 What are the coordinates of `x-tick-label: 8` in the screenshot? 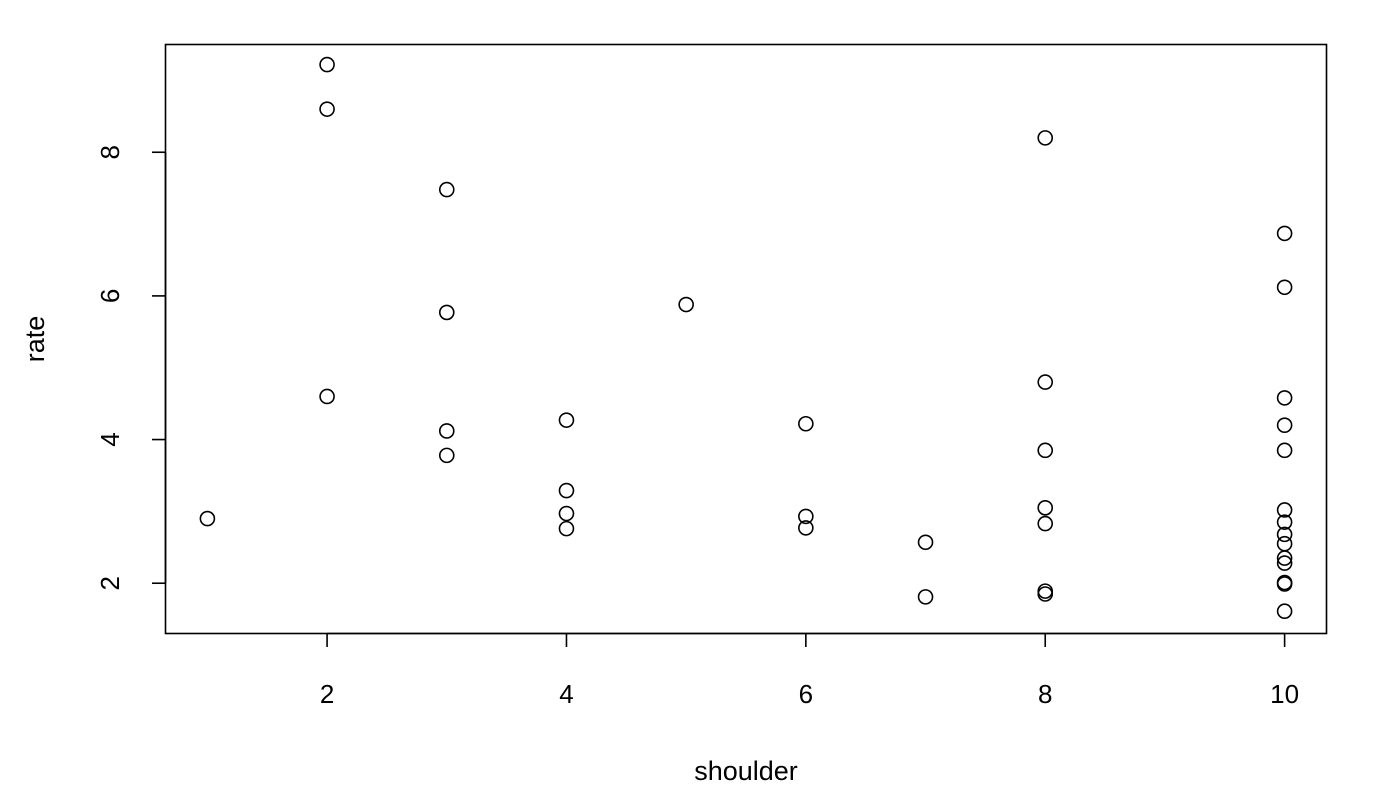 It's located at (1045, 694).